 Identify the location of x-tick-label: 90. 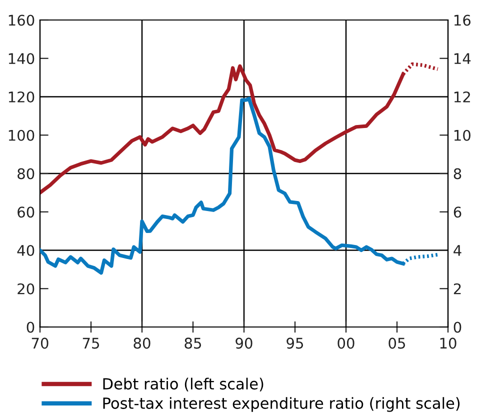
(244, 343).